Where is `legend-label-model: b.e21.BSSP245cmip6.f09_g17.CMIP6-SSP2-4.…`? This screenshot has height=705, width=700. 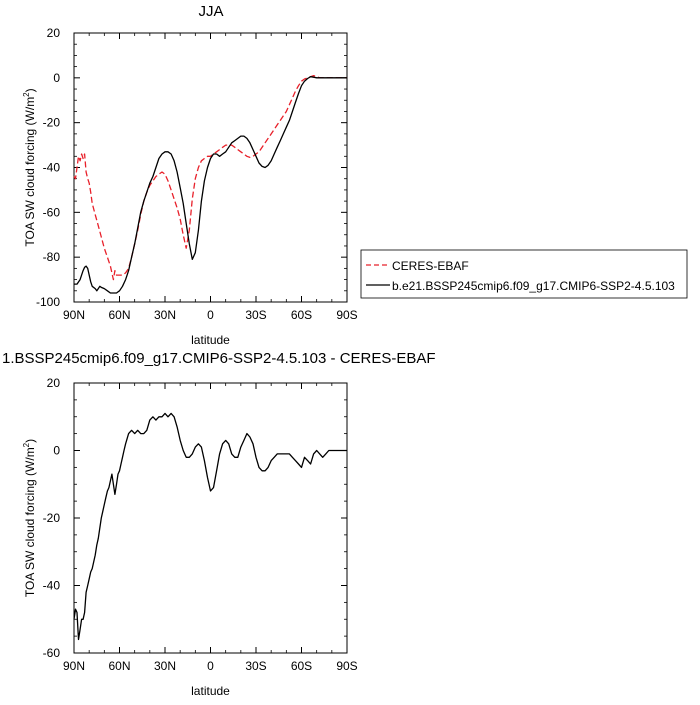
legend-label-model: b.e21.BSSP245cmip6.f09_g17.CMIP6-SSP2-4.… is located at coordinates (533, 286).